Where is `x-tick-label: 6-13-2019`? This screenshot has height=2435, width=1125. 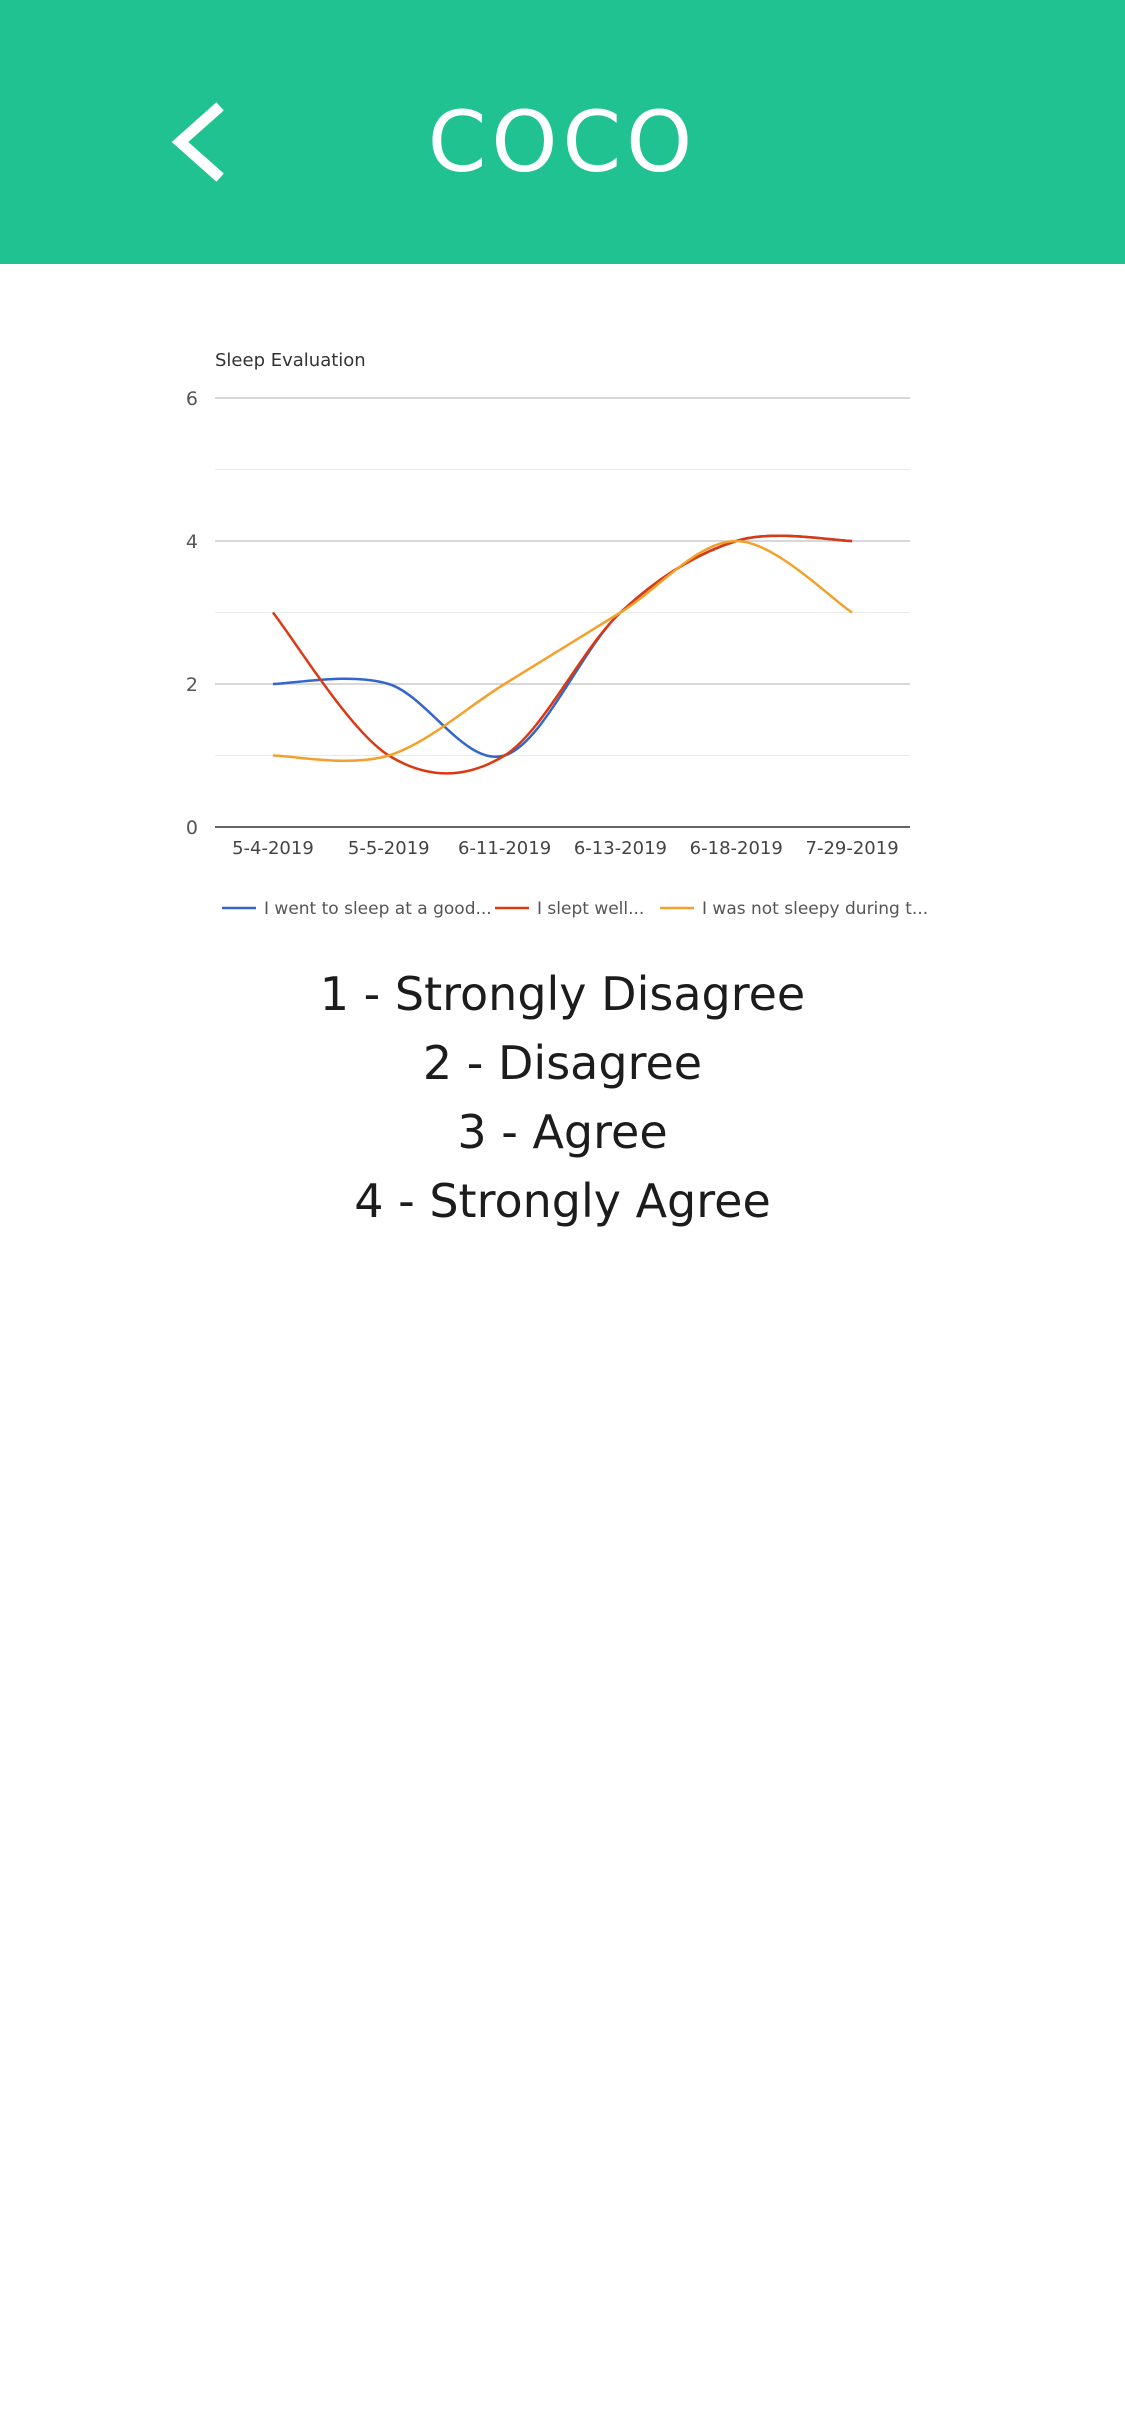
x-tick-label: 6-13-2019 is located at coordinates (620, 848).